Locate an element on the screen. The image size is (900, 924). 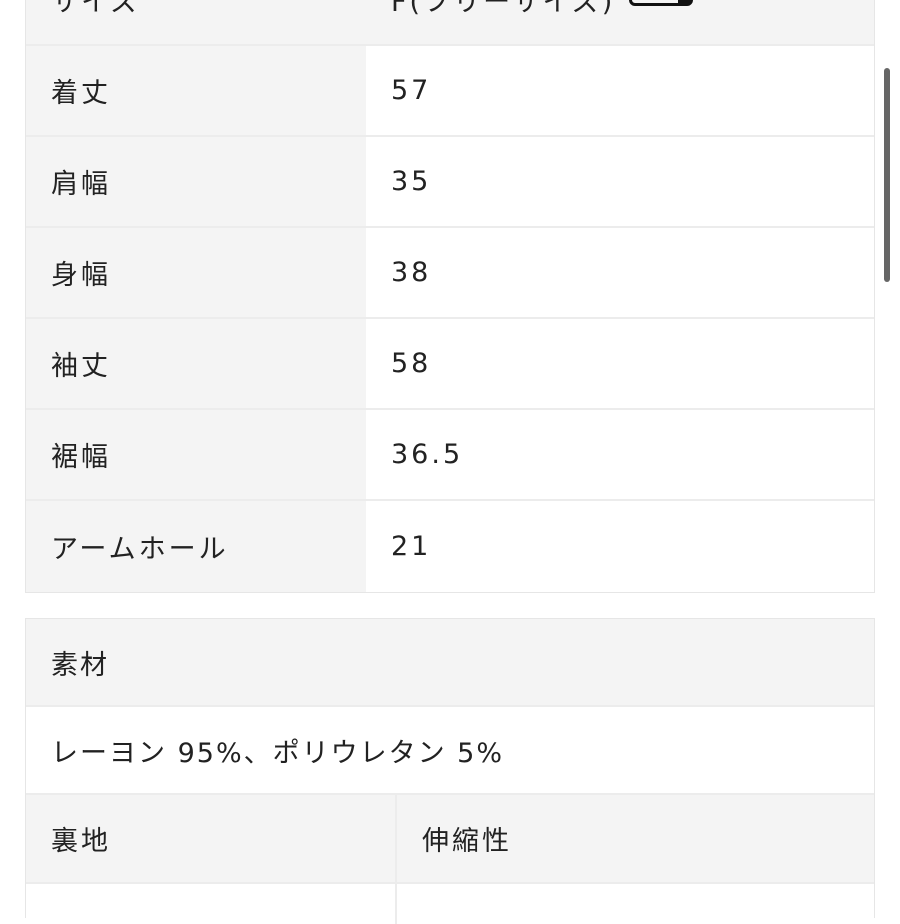
table-row: 肩幅 35 is located at coordinates (450, 182).